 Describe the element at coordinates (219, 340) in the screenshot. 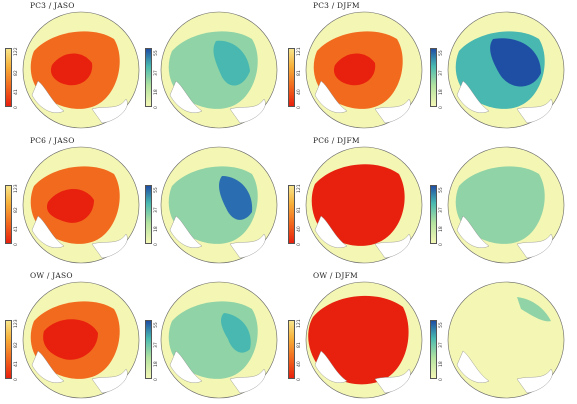

I see `polar-map-ow-jaso-b` at that location.